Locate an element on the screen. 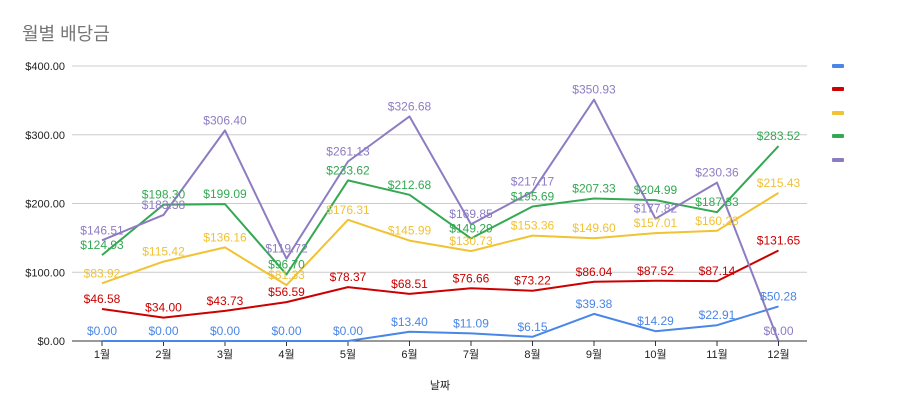 The image size is (917, 414). data-label: $115.42 is located at coordinates (163, 252).